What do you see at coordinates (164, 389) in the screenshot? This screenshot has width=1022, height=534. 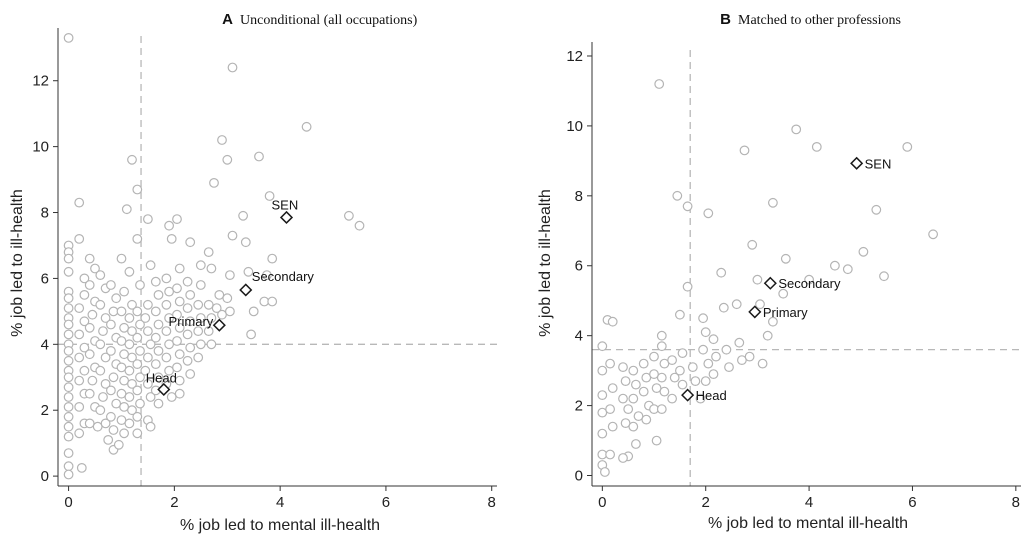 I see `panel-a-marker-head` at bounding box center [164, 389].